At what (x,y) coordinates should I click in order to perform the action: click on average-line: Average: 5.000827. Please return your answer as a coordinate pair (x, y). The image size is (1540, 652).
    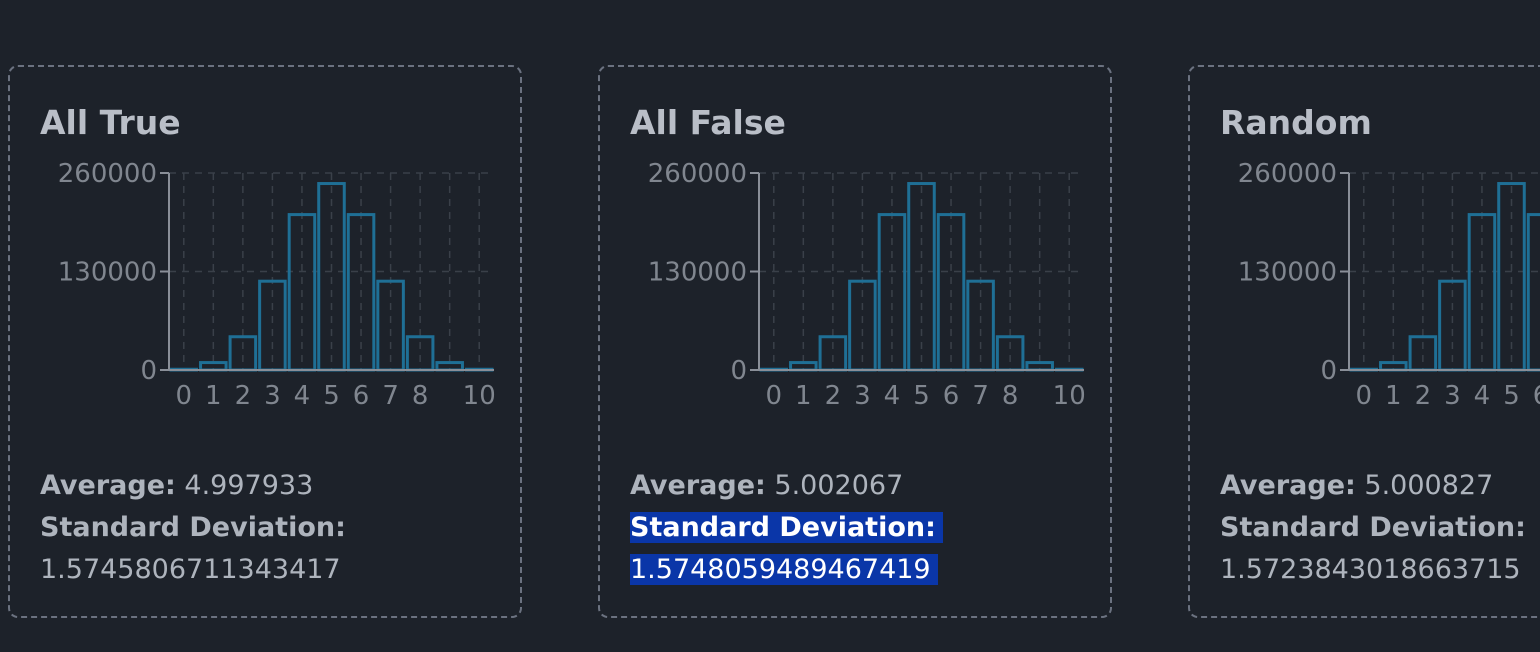
    Looking at the image, I should click on (1373, 486).